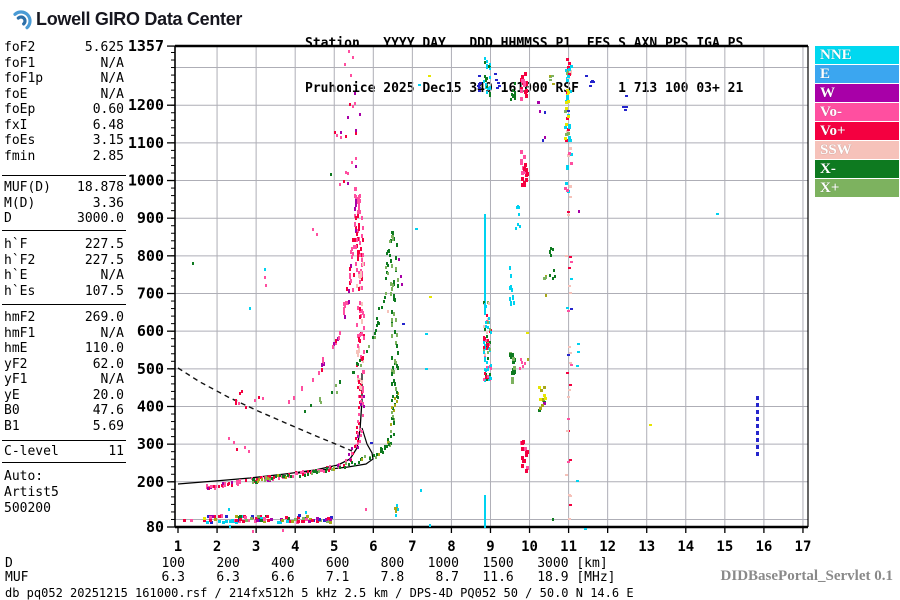 This screenshot has width=900, height=600. What do you see at coordinates (108, 395) in the screenshot?
I see `parameter-value: 20.0` at bounding box center [108, 395].